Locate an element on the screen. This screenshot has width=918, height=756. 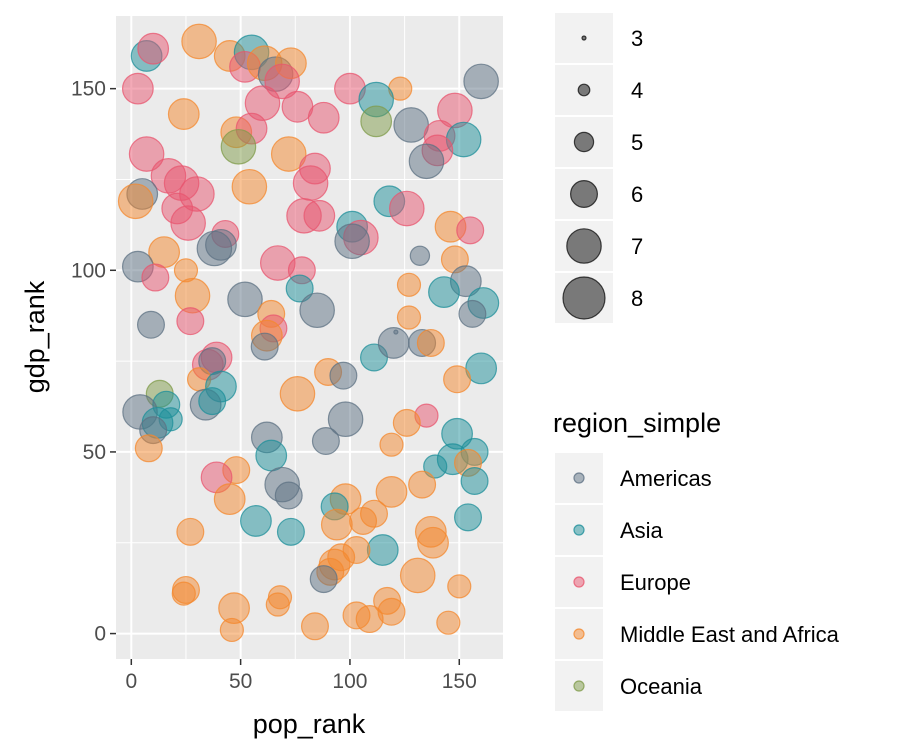
y-tick-label: 50 is located at coordinates (94, 452).